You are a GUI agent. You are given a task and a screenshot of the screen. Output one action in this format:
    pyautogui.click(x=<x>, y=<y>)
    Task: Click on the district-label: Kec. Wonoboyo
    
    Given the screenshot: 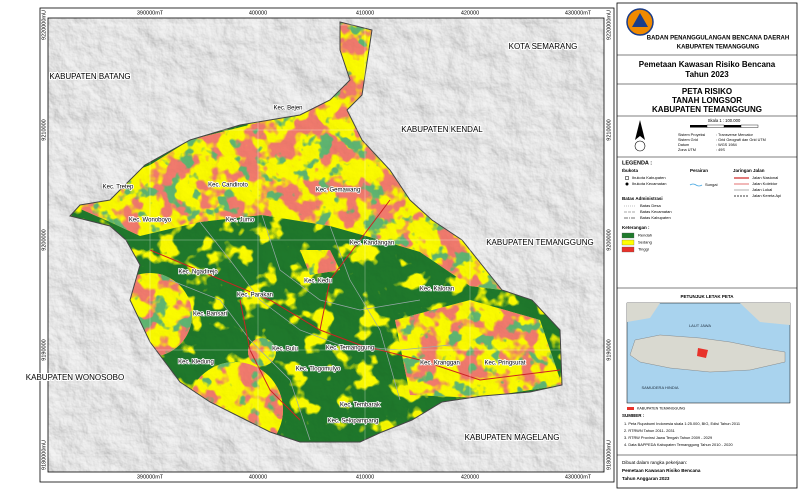 What is the action you would take?
    pyautogui.click(x=150, y=221)
    